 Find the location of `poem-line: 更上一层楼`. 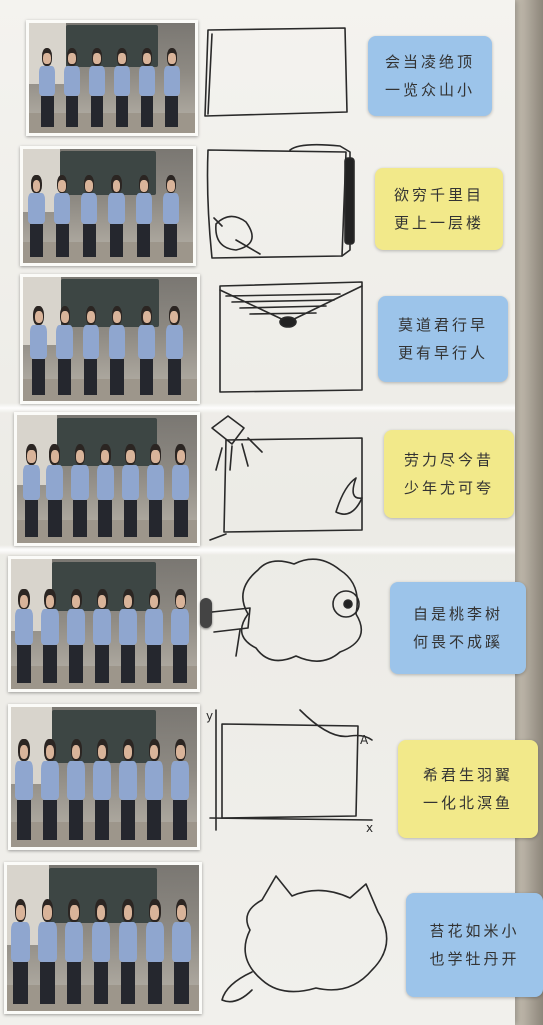

poem-line: 更上一层楼 is located at coordinates (438, 223).